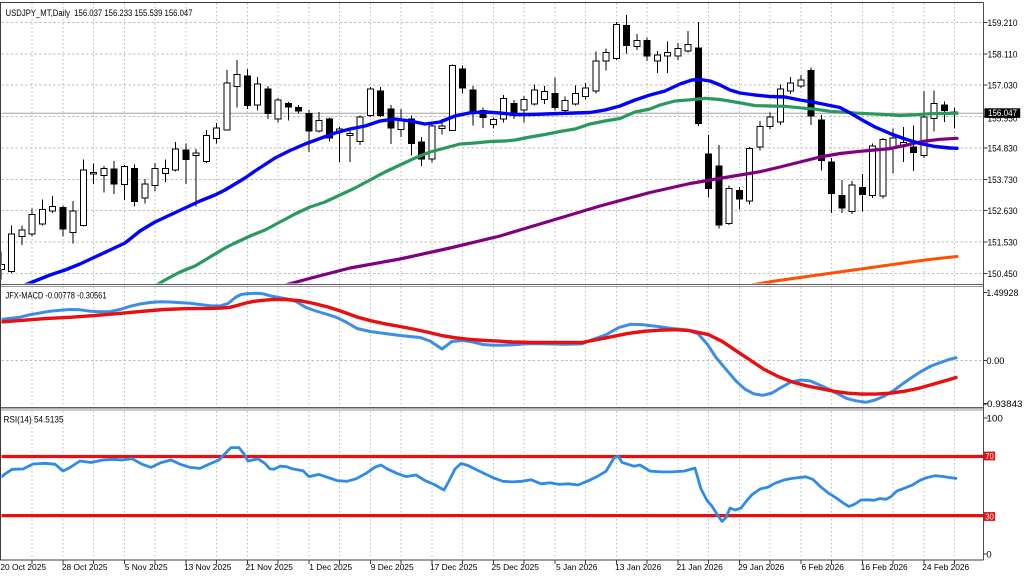 This screenshot has width=1024, height=576. What do you see at coordinates (1003, 211) in the screenshot?
I see `svg-text: 152.630` at bounding box center [1003, 211].